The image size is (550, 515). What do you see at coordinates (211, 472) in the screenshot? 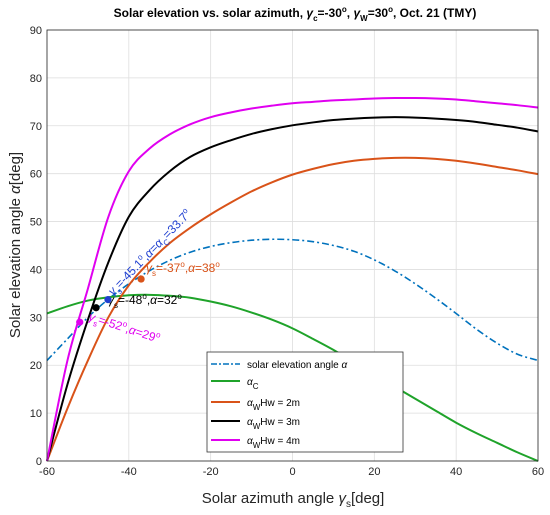
I see `x-tick-label: -20` at bounding box center [211, 472].